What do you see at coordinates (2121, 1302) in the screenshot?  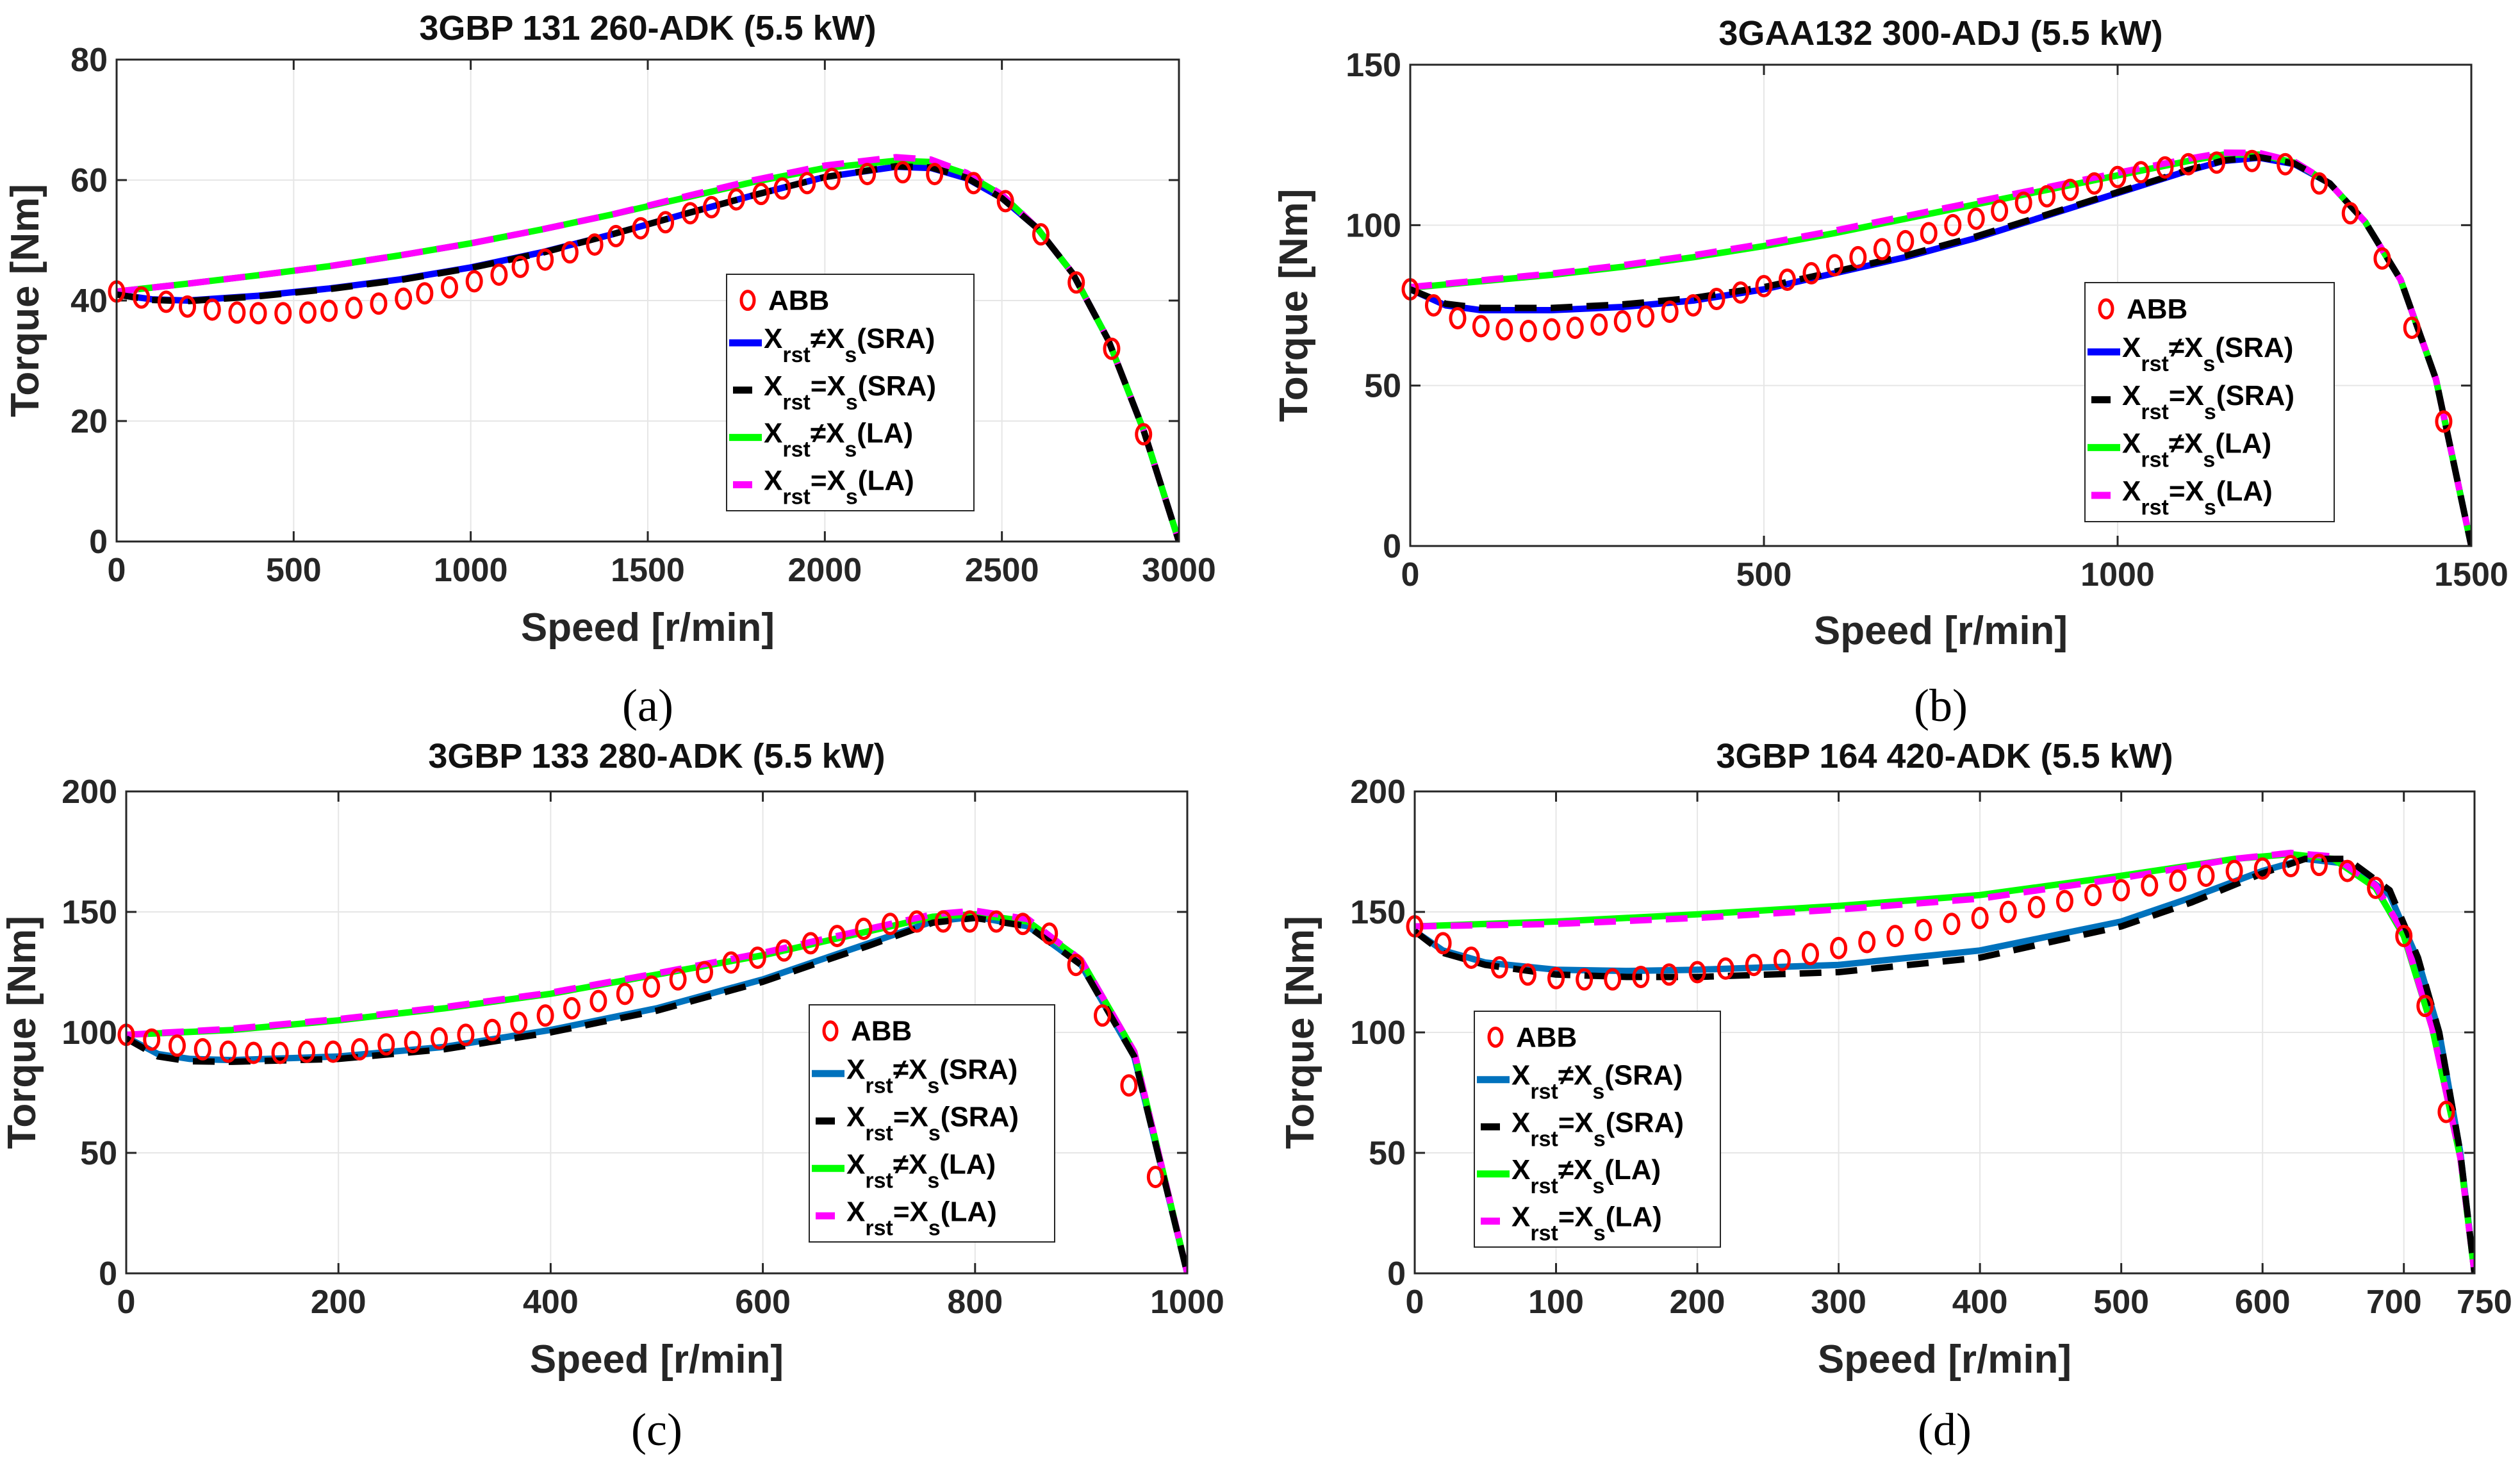 I see `x-tick-label: 500` at bounding box center [2121, 1302].